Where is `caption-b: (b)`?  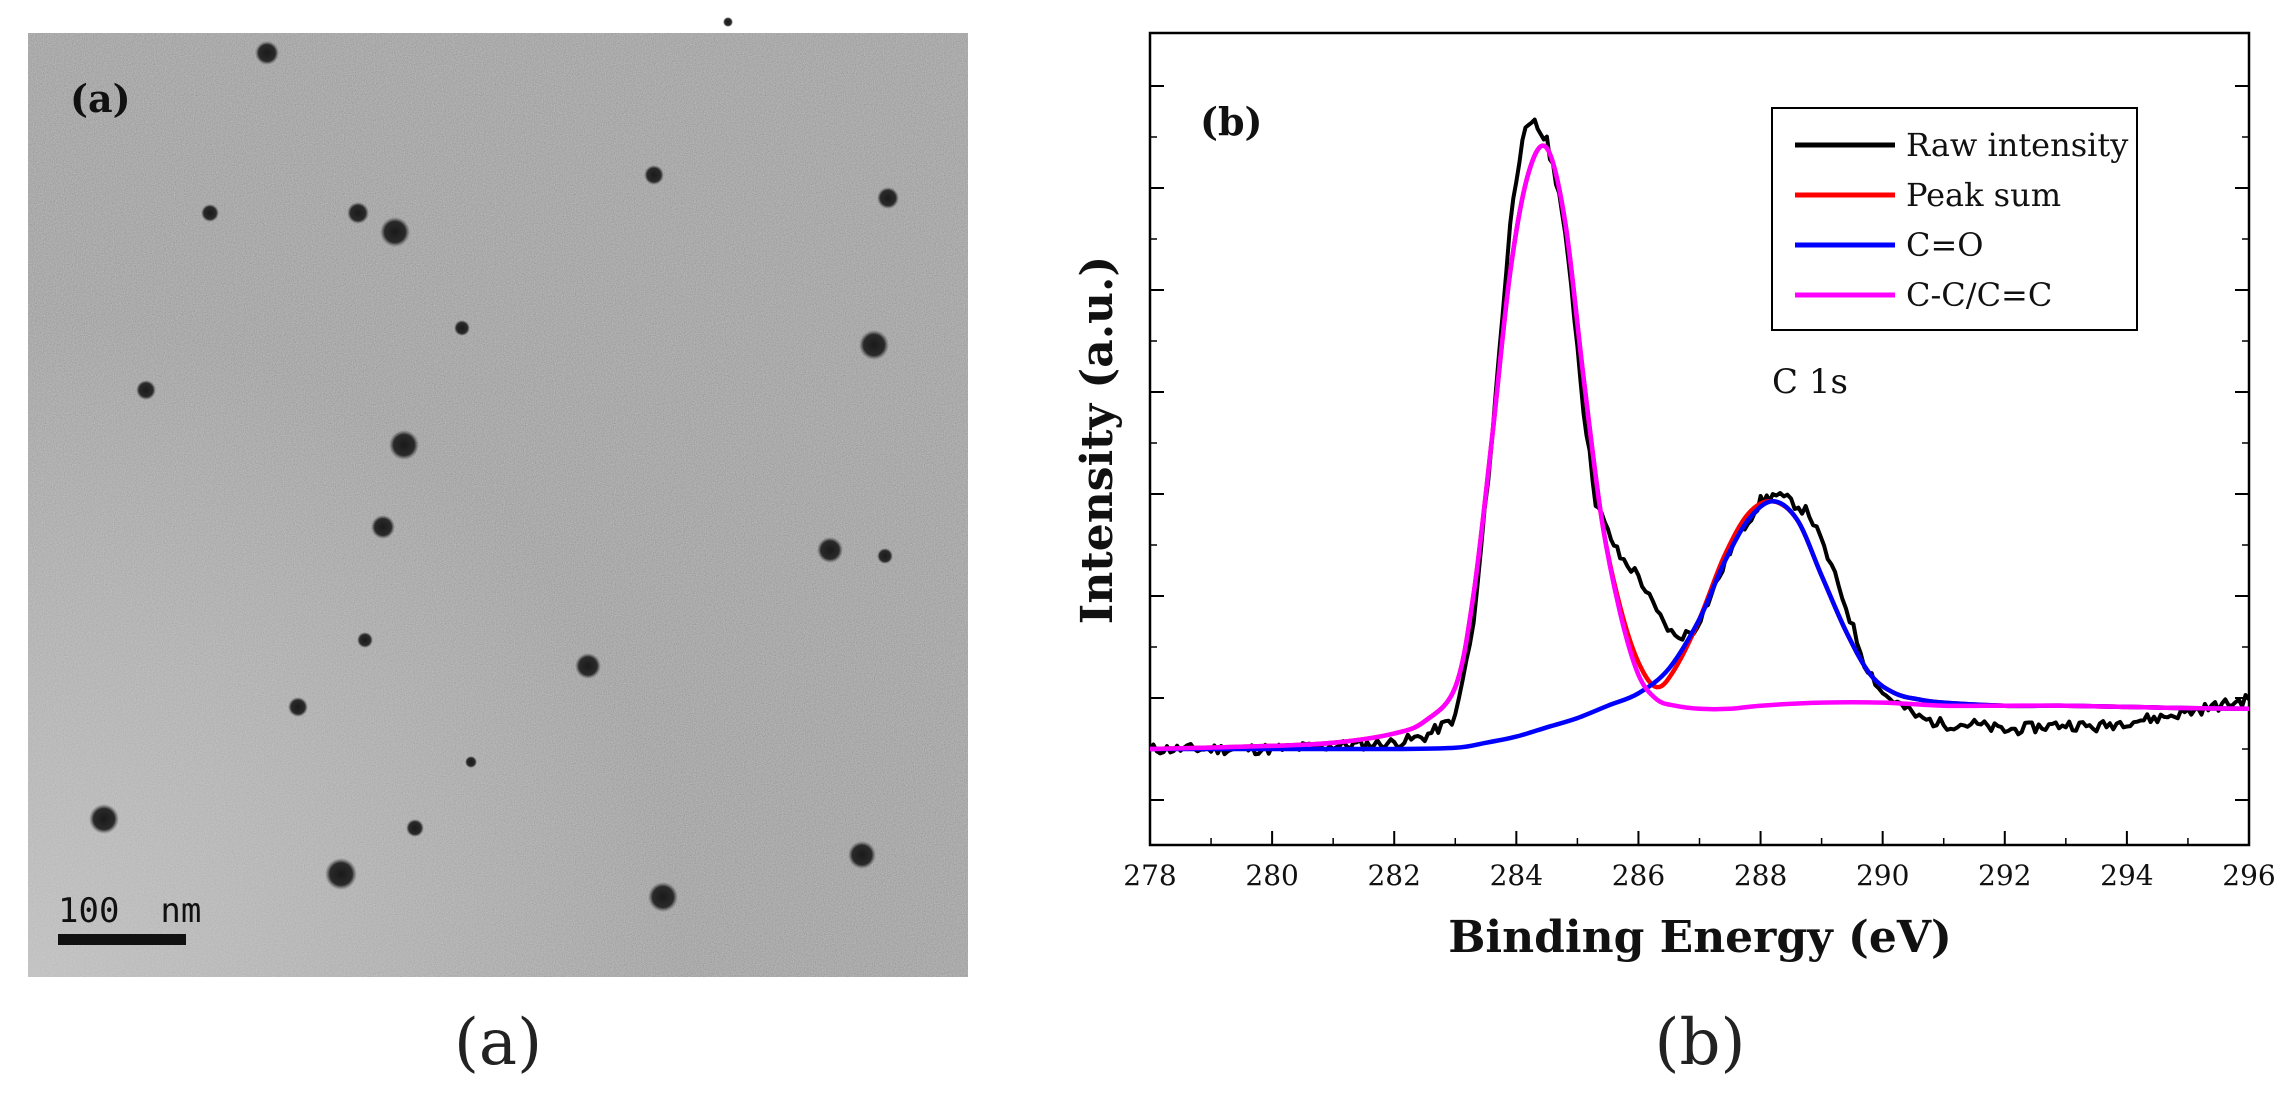
caption-b: (b) is located at coordinates (1700, 1043).